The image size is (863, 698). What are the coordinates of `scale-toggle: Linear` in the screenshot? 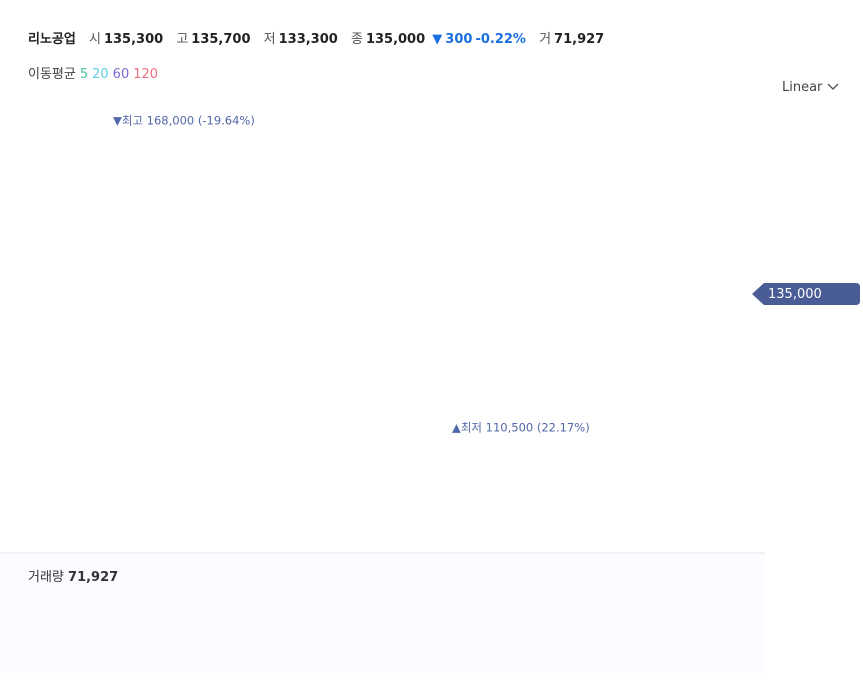 It's located at (810, 87).